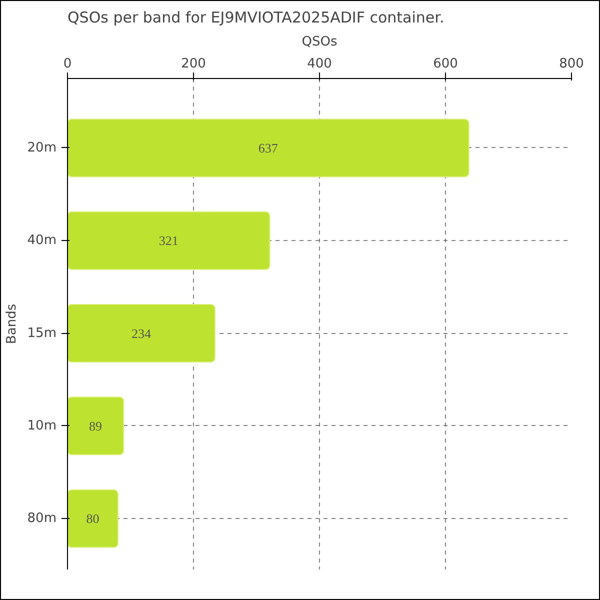 Image resolution: width=600 pixels, height=600 pixels. Describe the element at coordinates (193, 64) in the screenshot. I see `x-tick-label: 200` at that location.